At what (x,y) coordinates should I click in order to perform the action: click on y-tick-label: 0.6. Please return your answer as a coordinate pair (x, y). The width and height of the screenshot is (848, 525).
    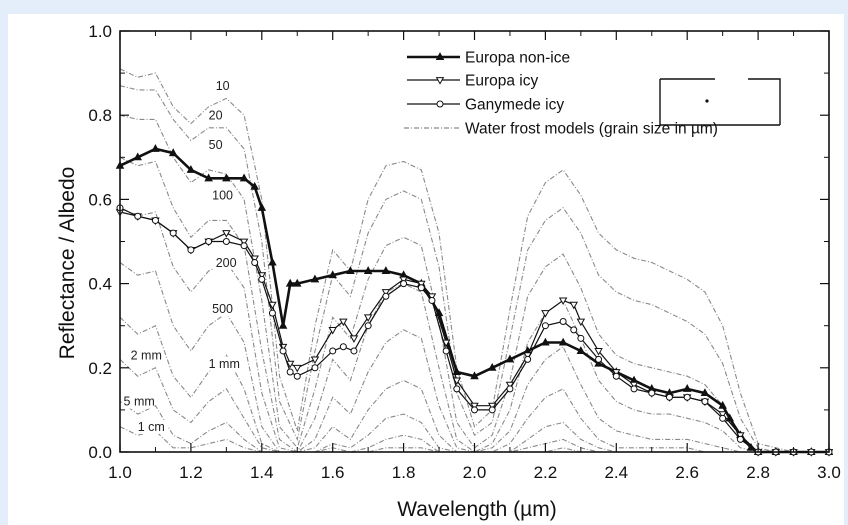
    Looking at the image, I should click on (100, 199).